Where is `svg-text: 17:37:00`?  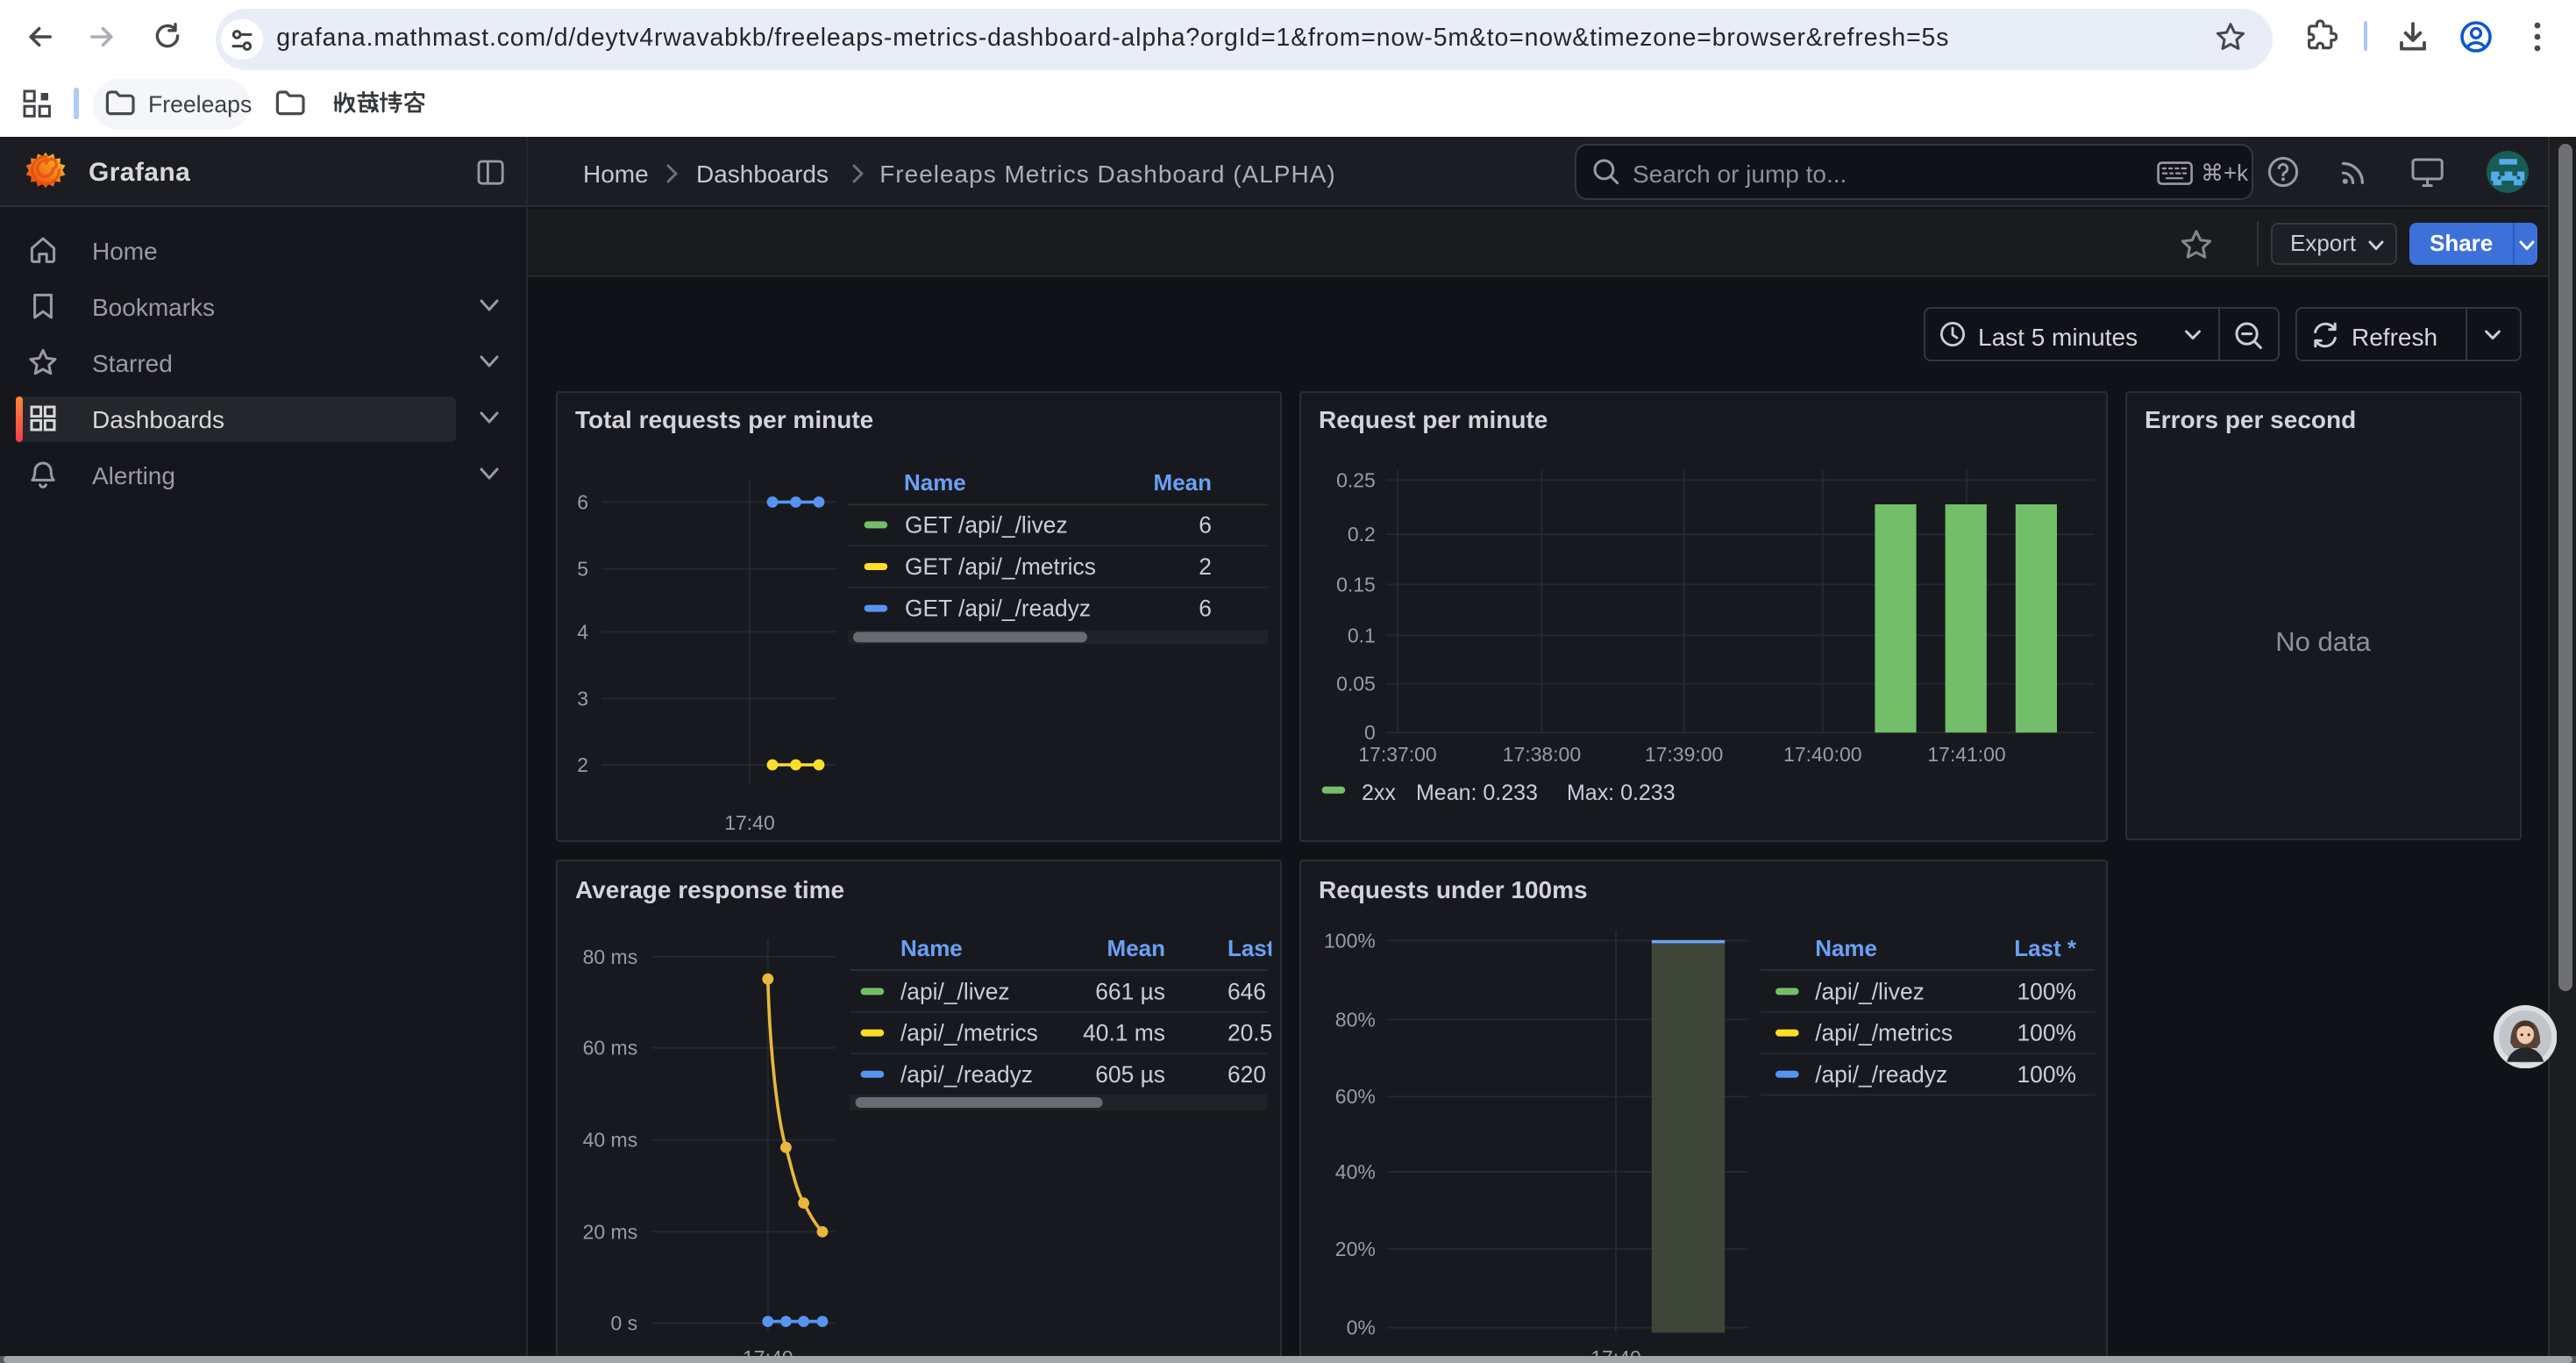 svg-text: 17:37:00 is located at coordinates (1396, 754).